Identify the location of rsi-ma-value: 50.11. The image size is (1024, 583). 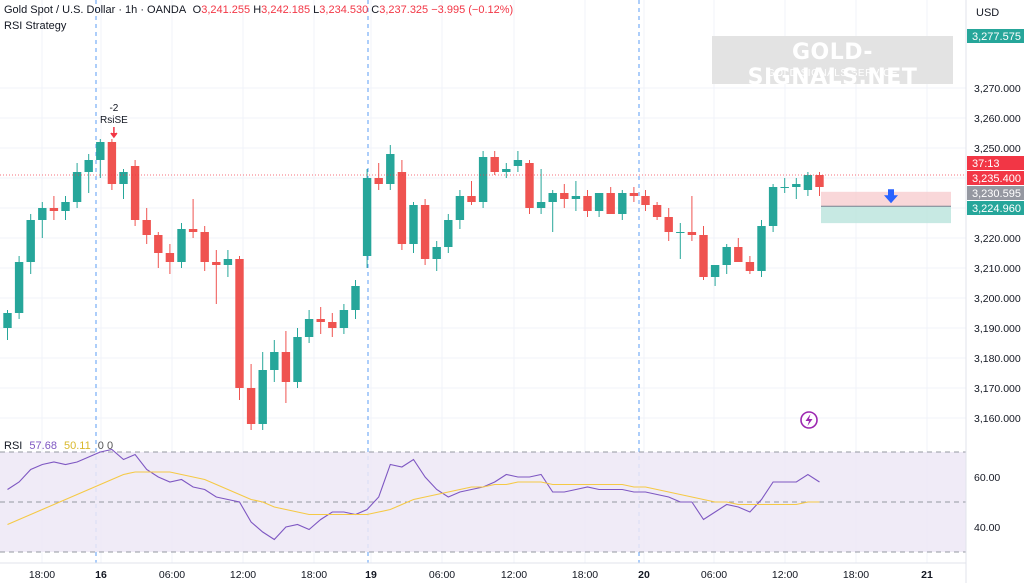
(77, 446).